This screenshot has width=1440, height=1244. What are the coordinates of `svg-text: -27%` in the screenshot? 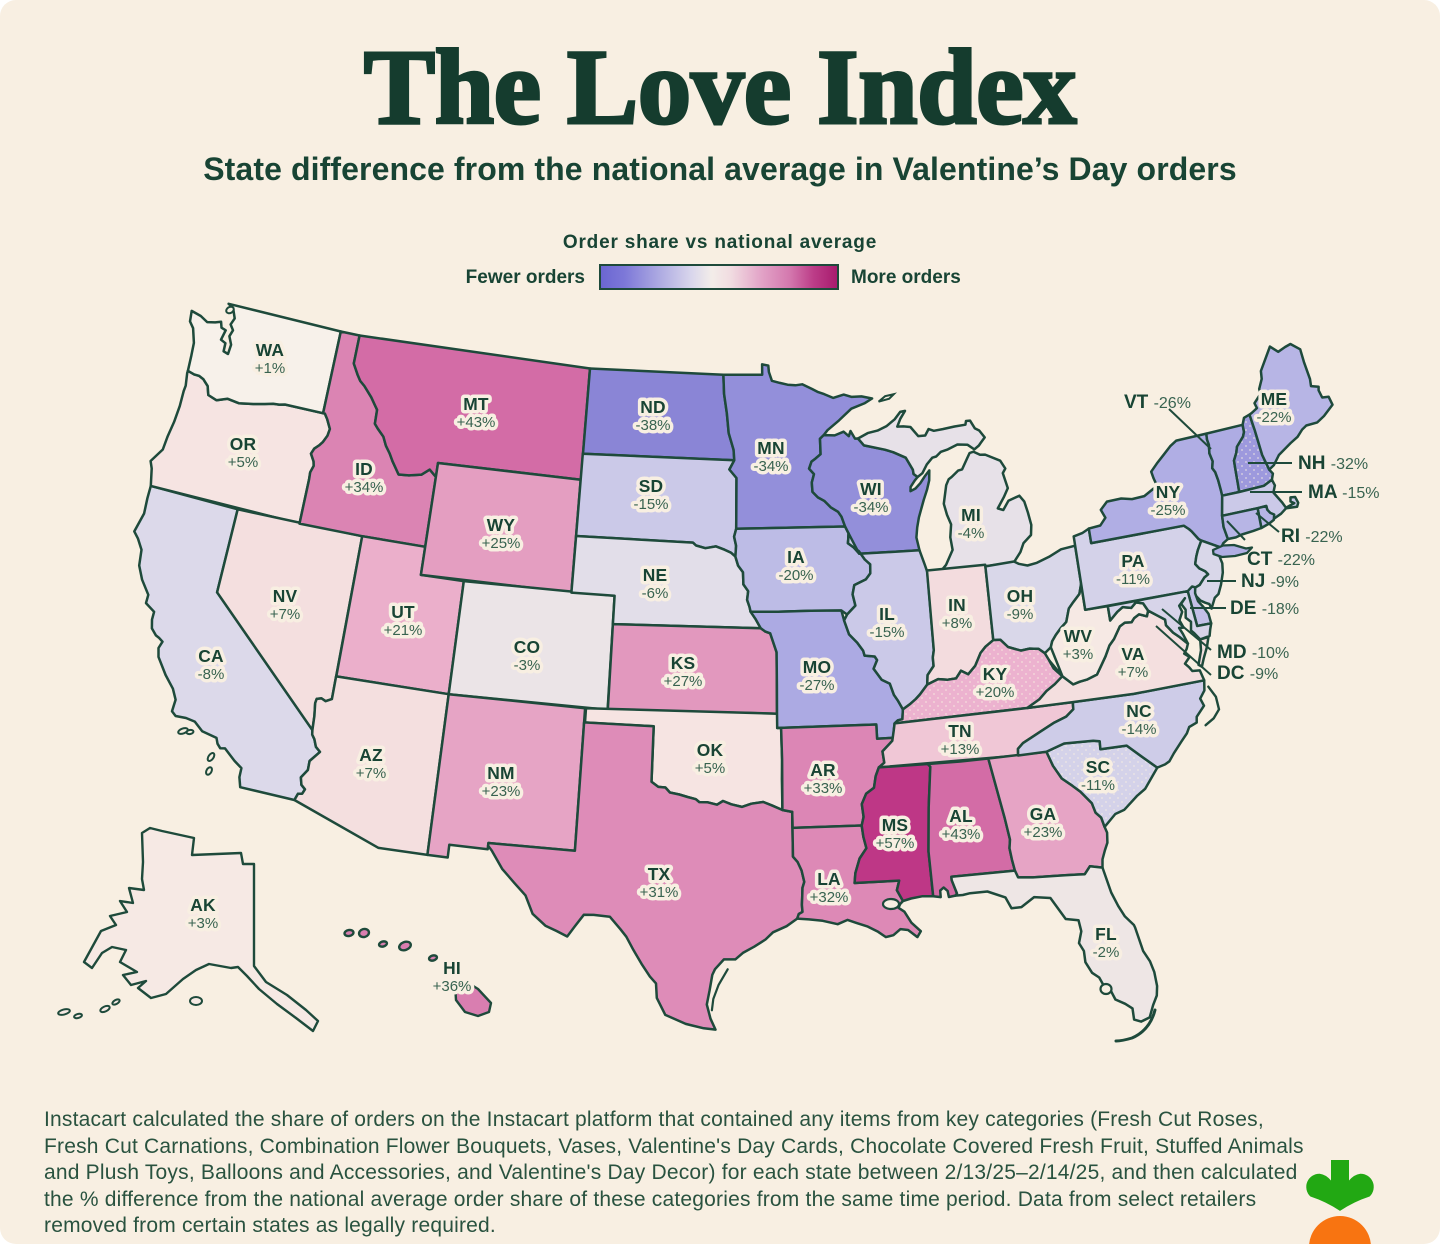 It's located at (816, 685).